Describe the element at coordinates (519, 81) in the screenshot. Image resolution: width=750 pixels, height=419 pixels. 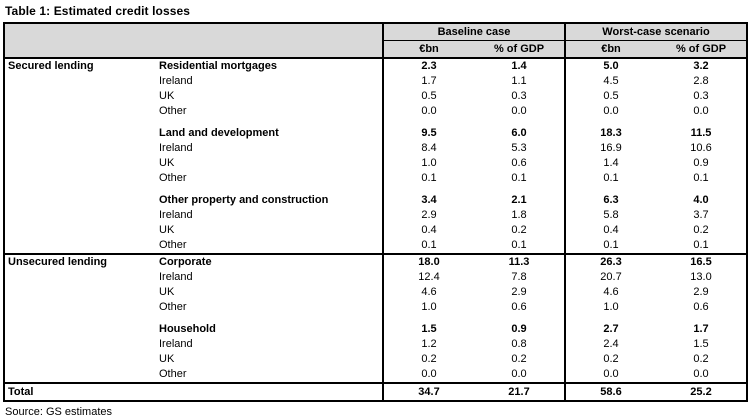
I see `cell-value: 1.1` at that location.